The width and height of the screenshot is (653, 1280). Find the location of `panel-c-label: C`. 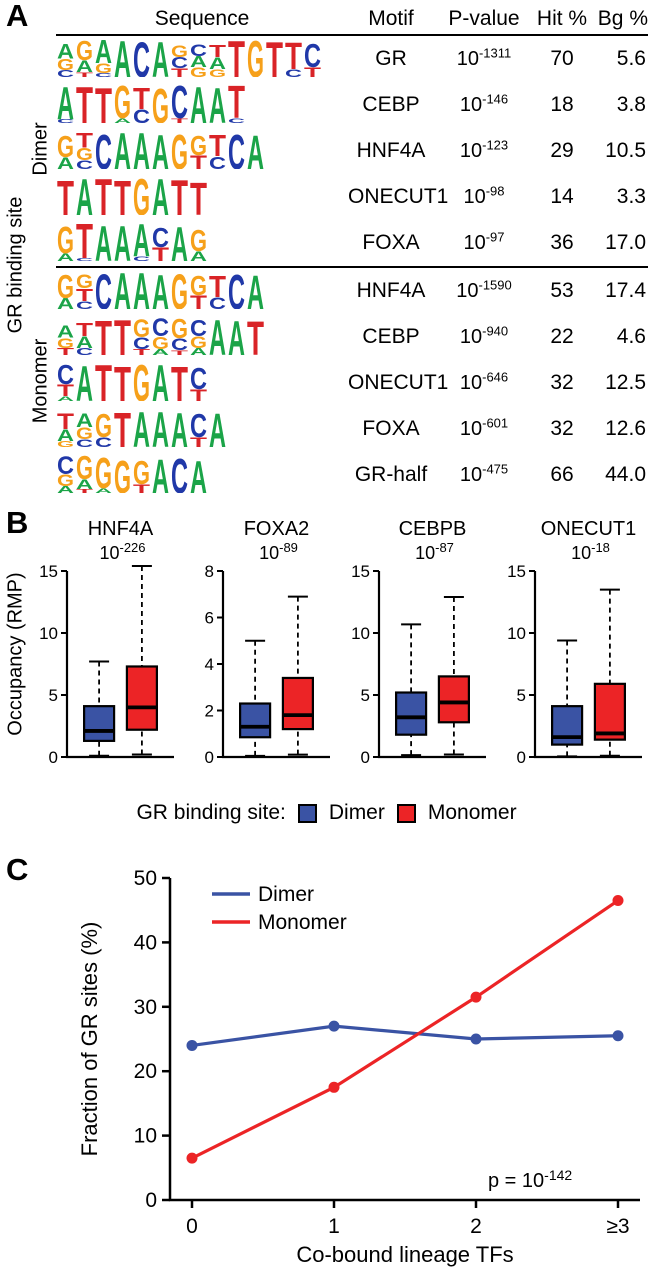

panel-c-label: C is located at coordinates (17, 869).